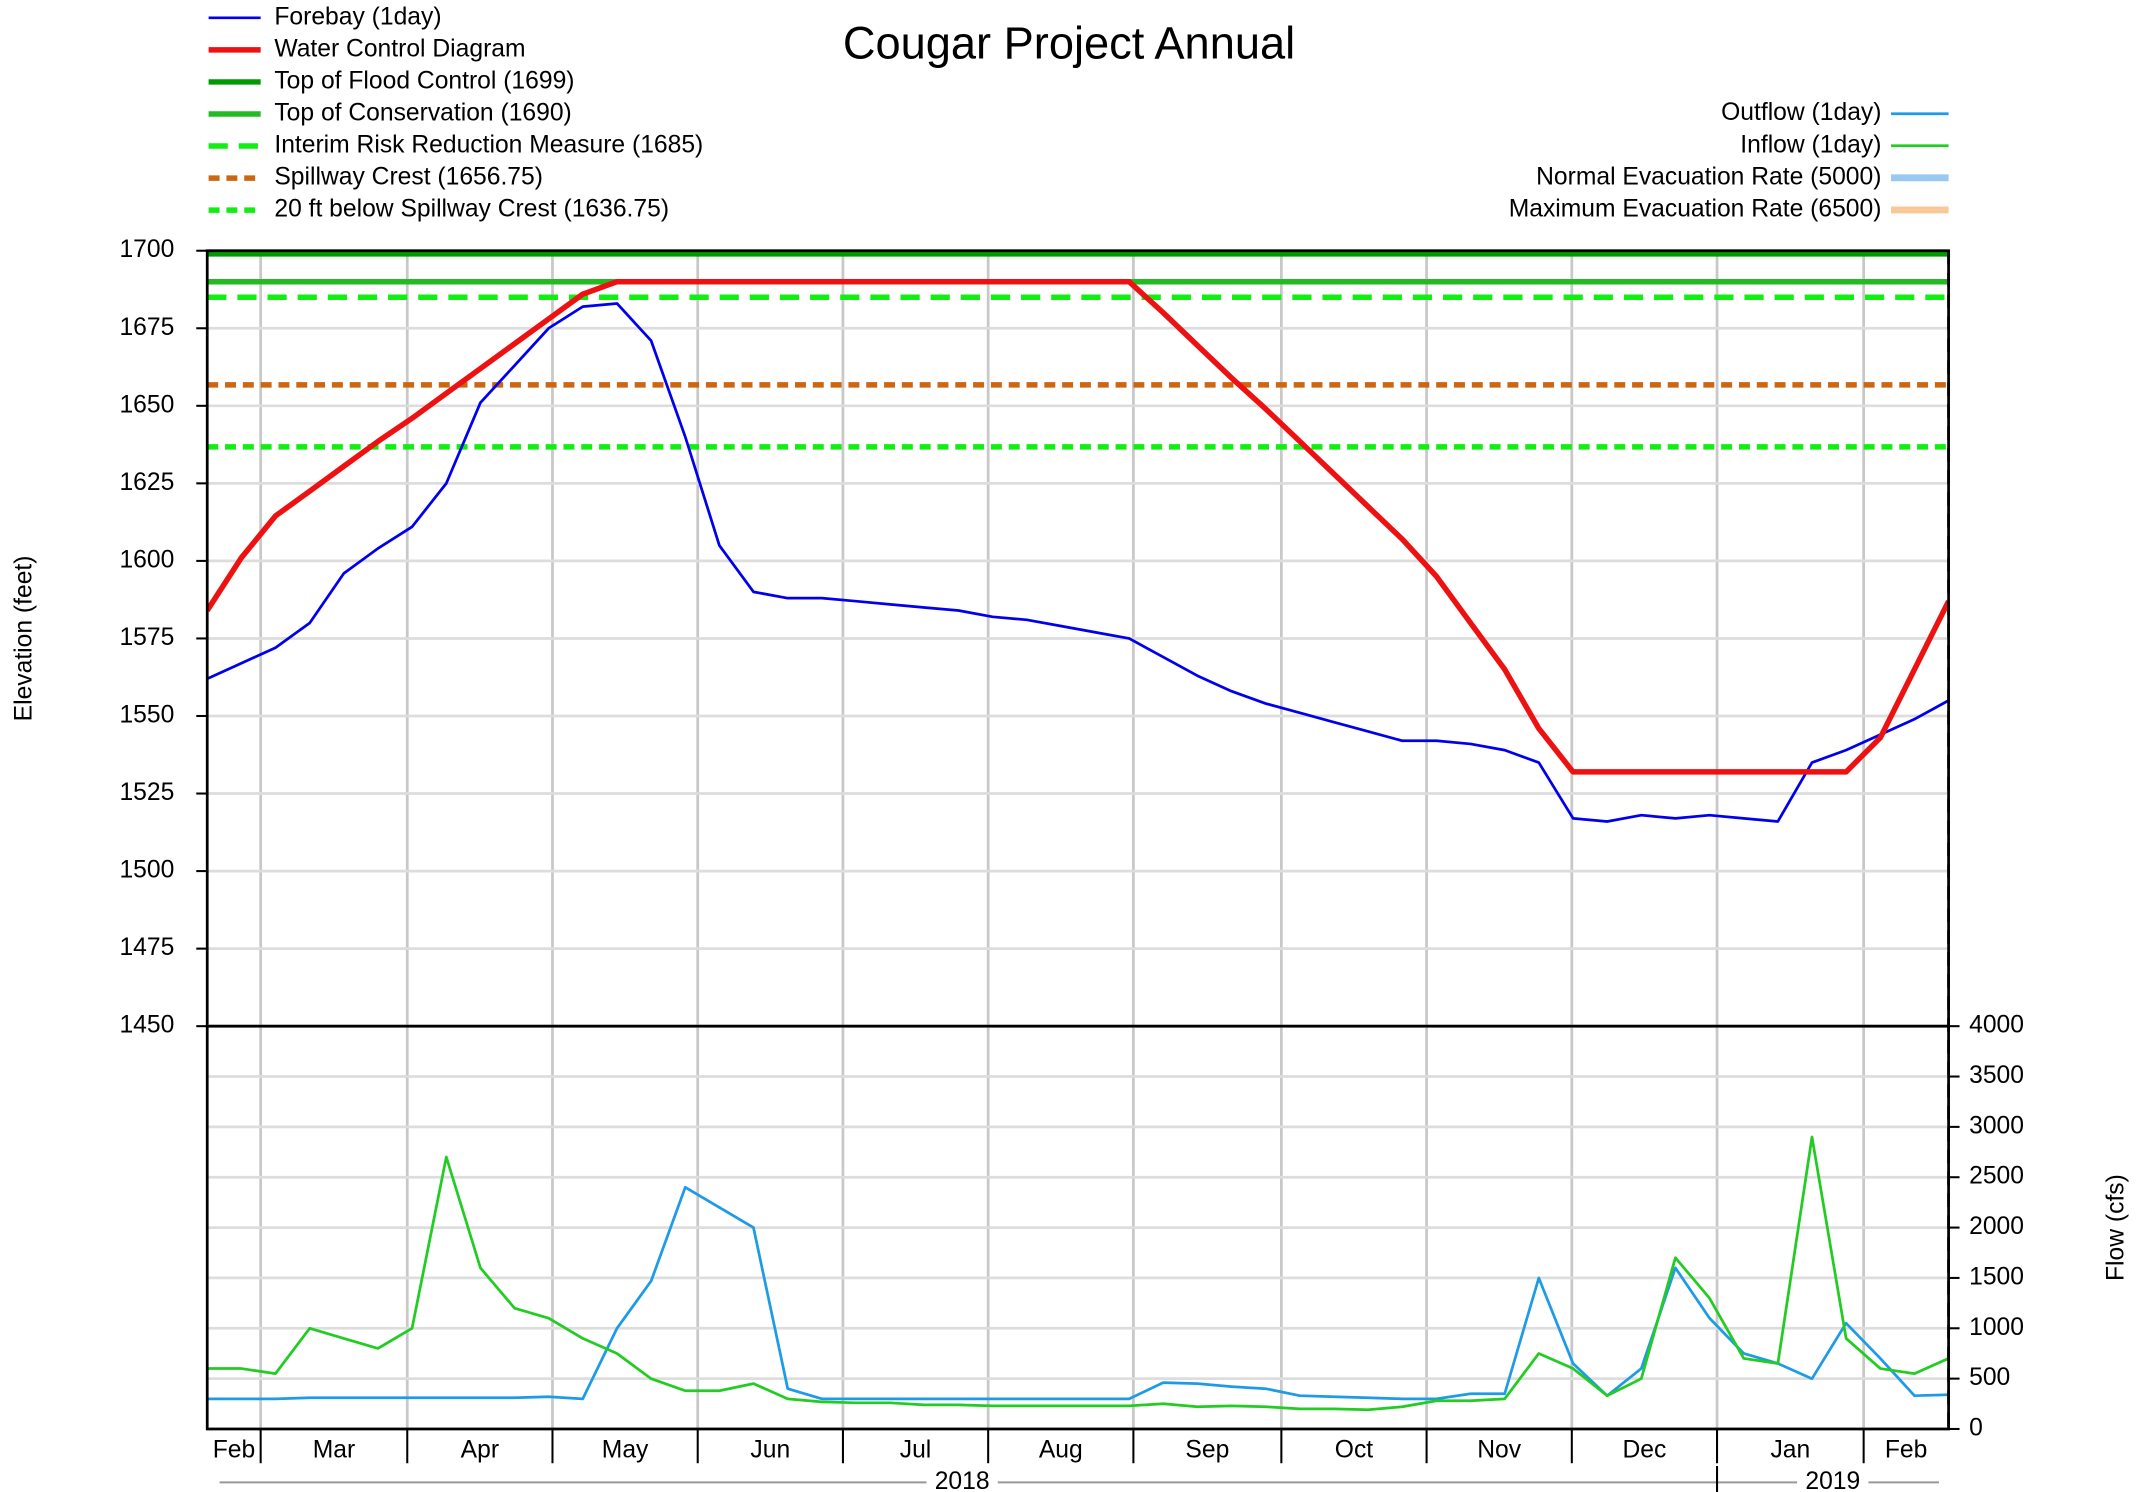 This screenshot has height=1492, width=2138. Describe the element at coordinates (1695, 208) in the screenshot. I see `legend-label: Maximum Evacuation Rate (6500)` at that location.